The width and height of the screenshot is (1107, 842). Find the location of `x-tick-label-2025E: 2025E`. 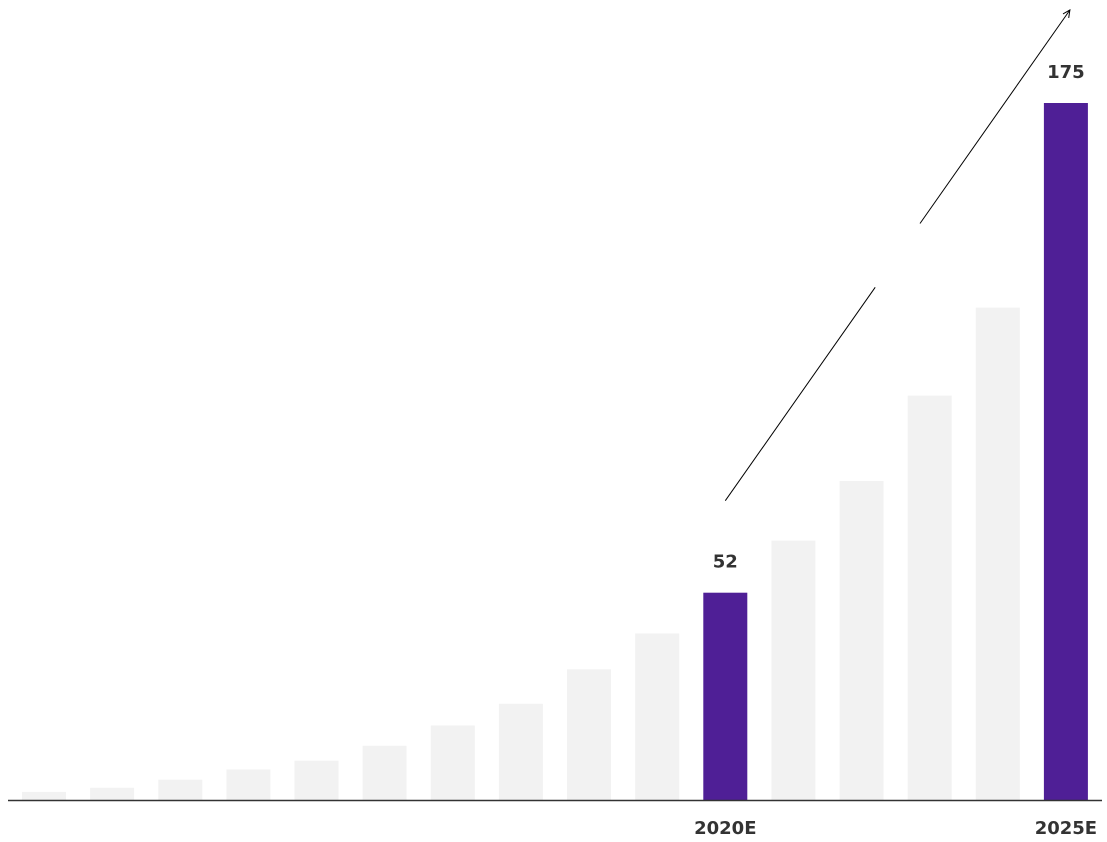

x-tick-label-2025E: 2025E is located at coordinates (1066, 828).